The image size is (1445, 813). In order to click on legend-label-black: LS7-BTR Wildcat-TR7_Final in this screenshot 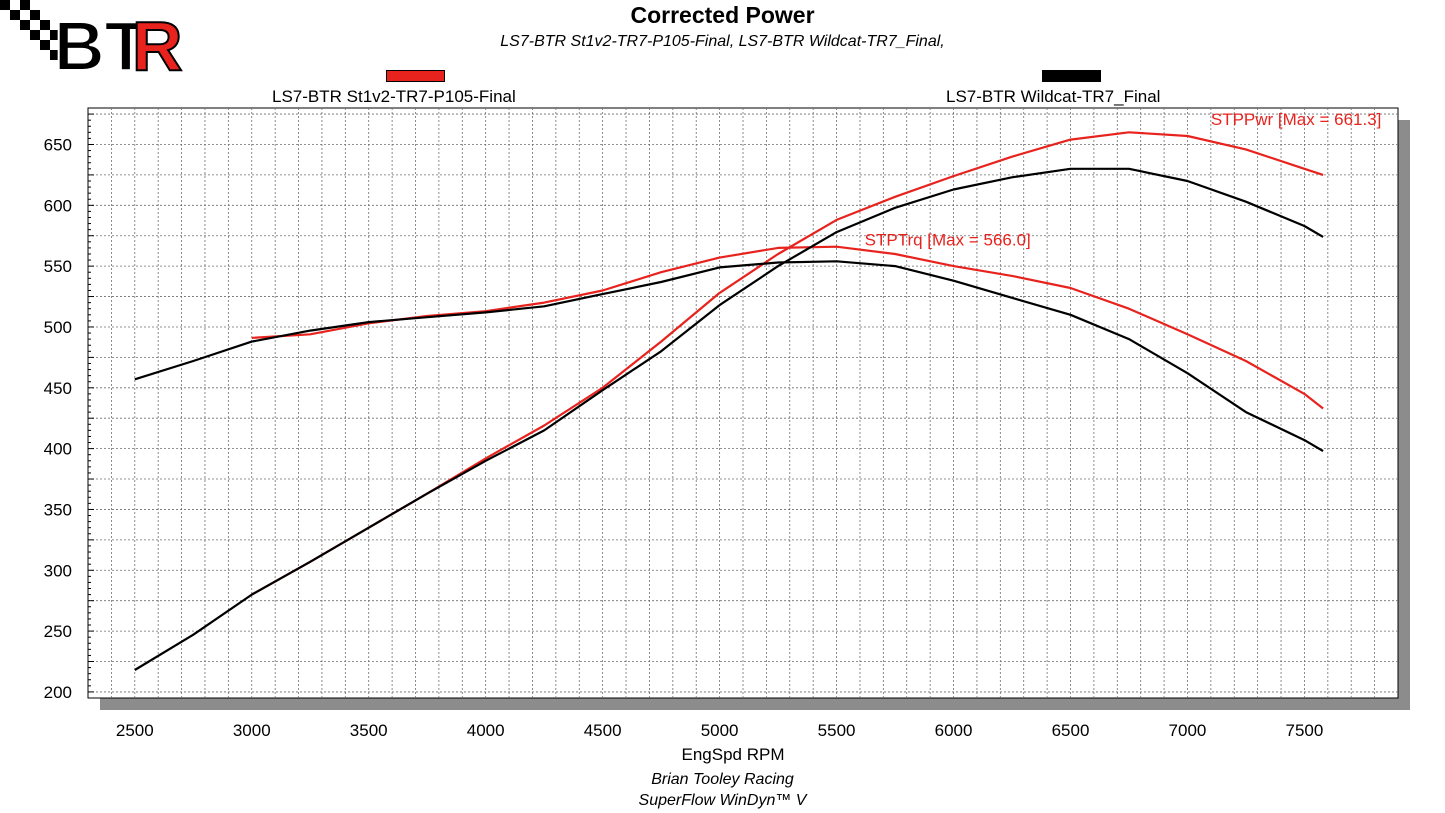, I will do `click(1053, 96)`.